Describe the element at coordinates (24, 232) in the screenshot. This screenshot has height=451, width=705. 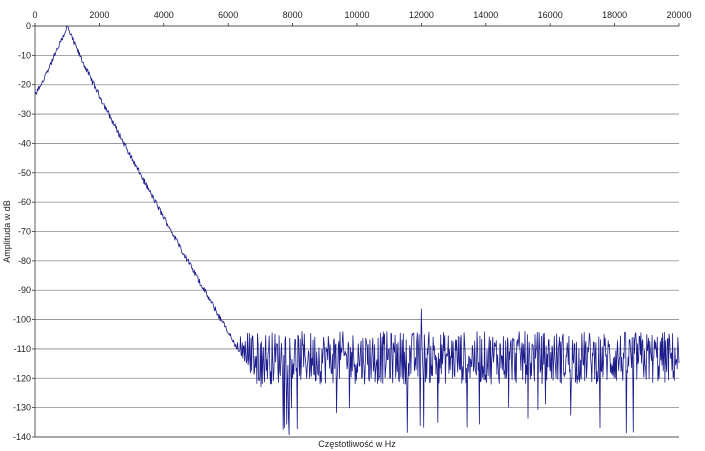
I see `y-tick-label: -70` at that location.